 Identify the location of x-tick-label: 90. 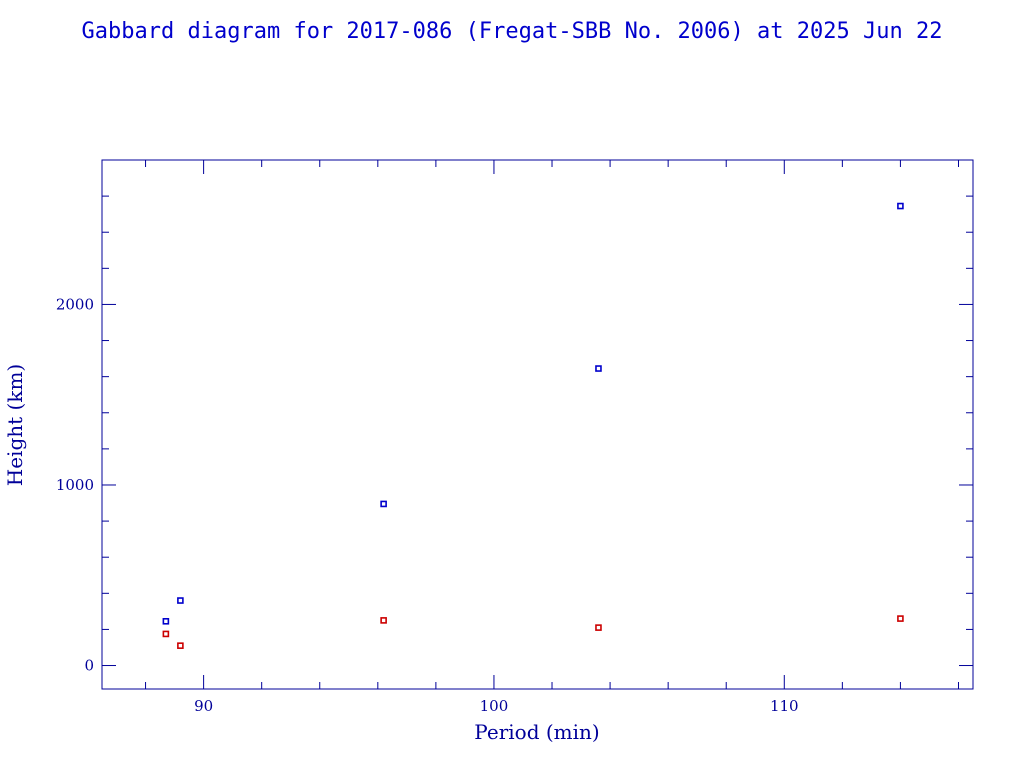
(203, 706).